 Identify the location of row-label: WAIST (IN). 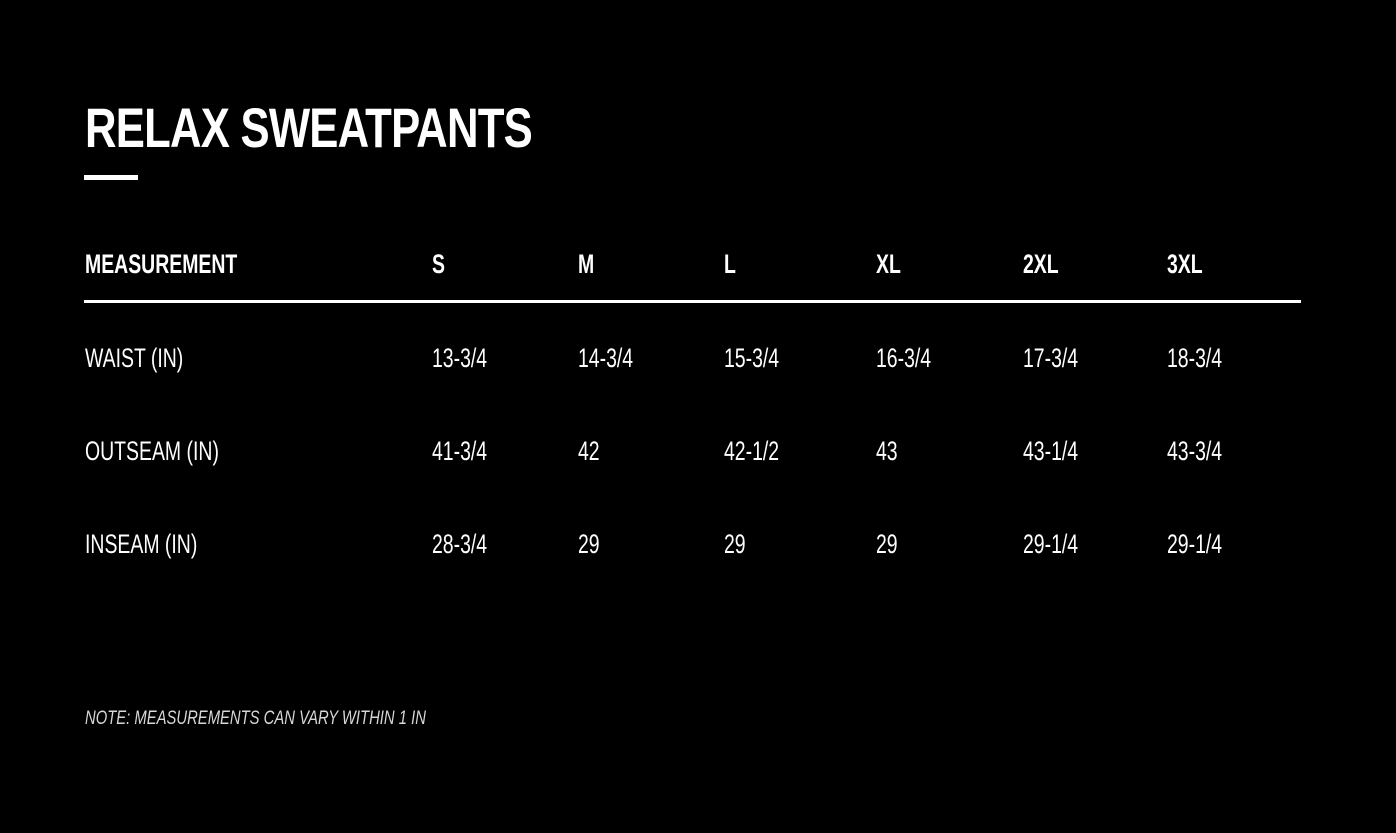
(134, 358).